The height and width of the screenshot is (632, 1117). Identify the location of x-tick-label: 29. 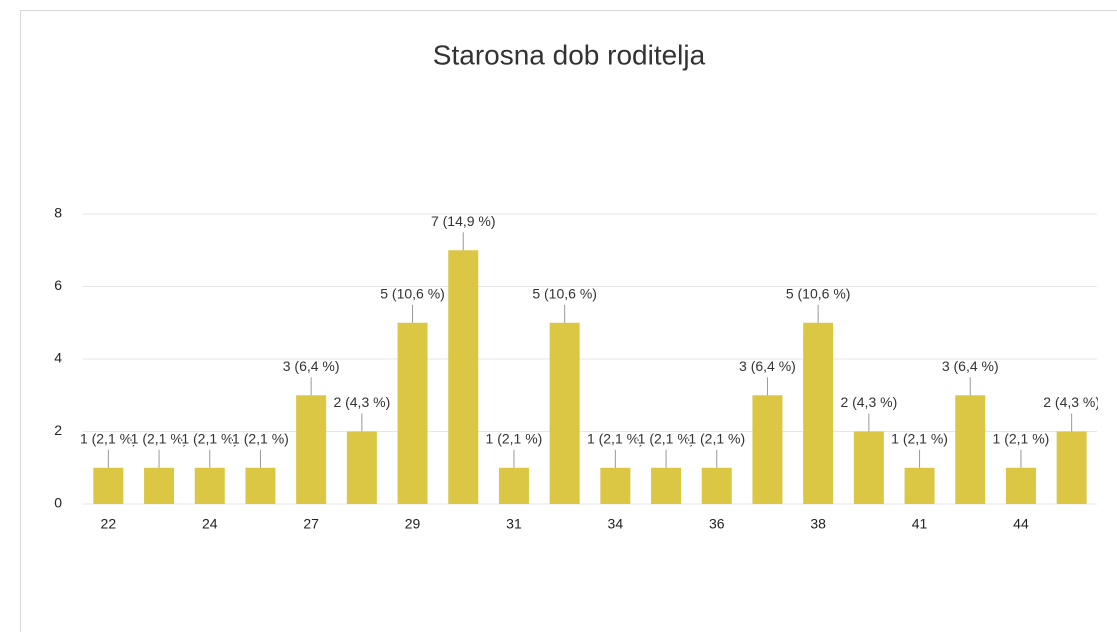
(413, 524).